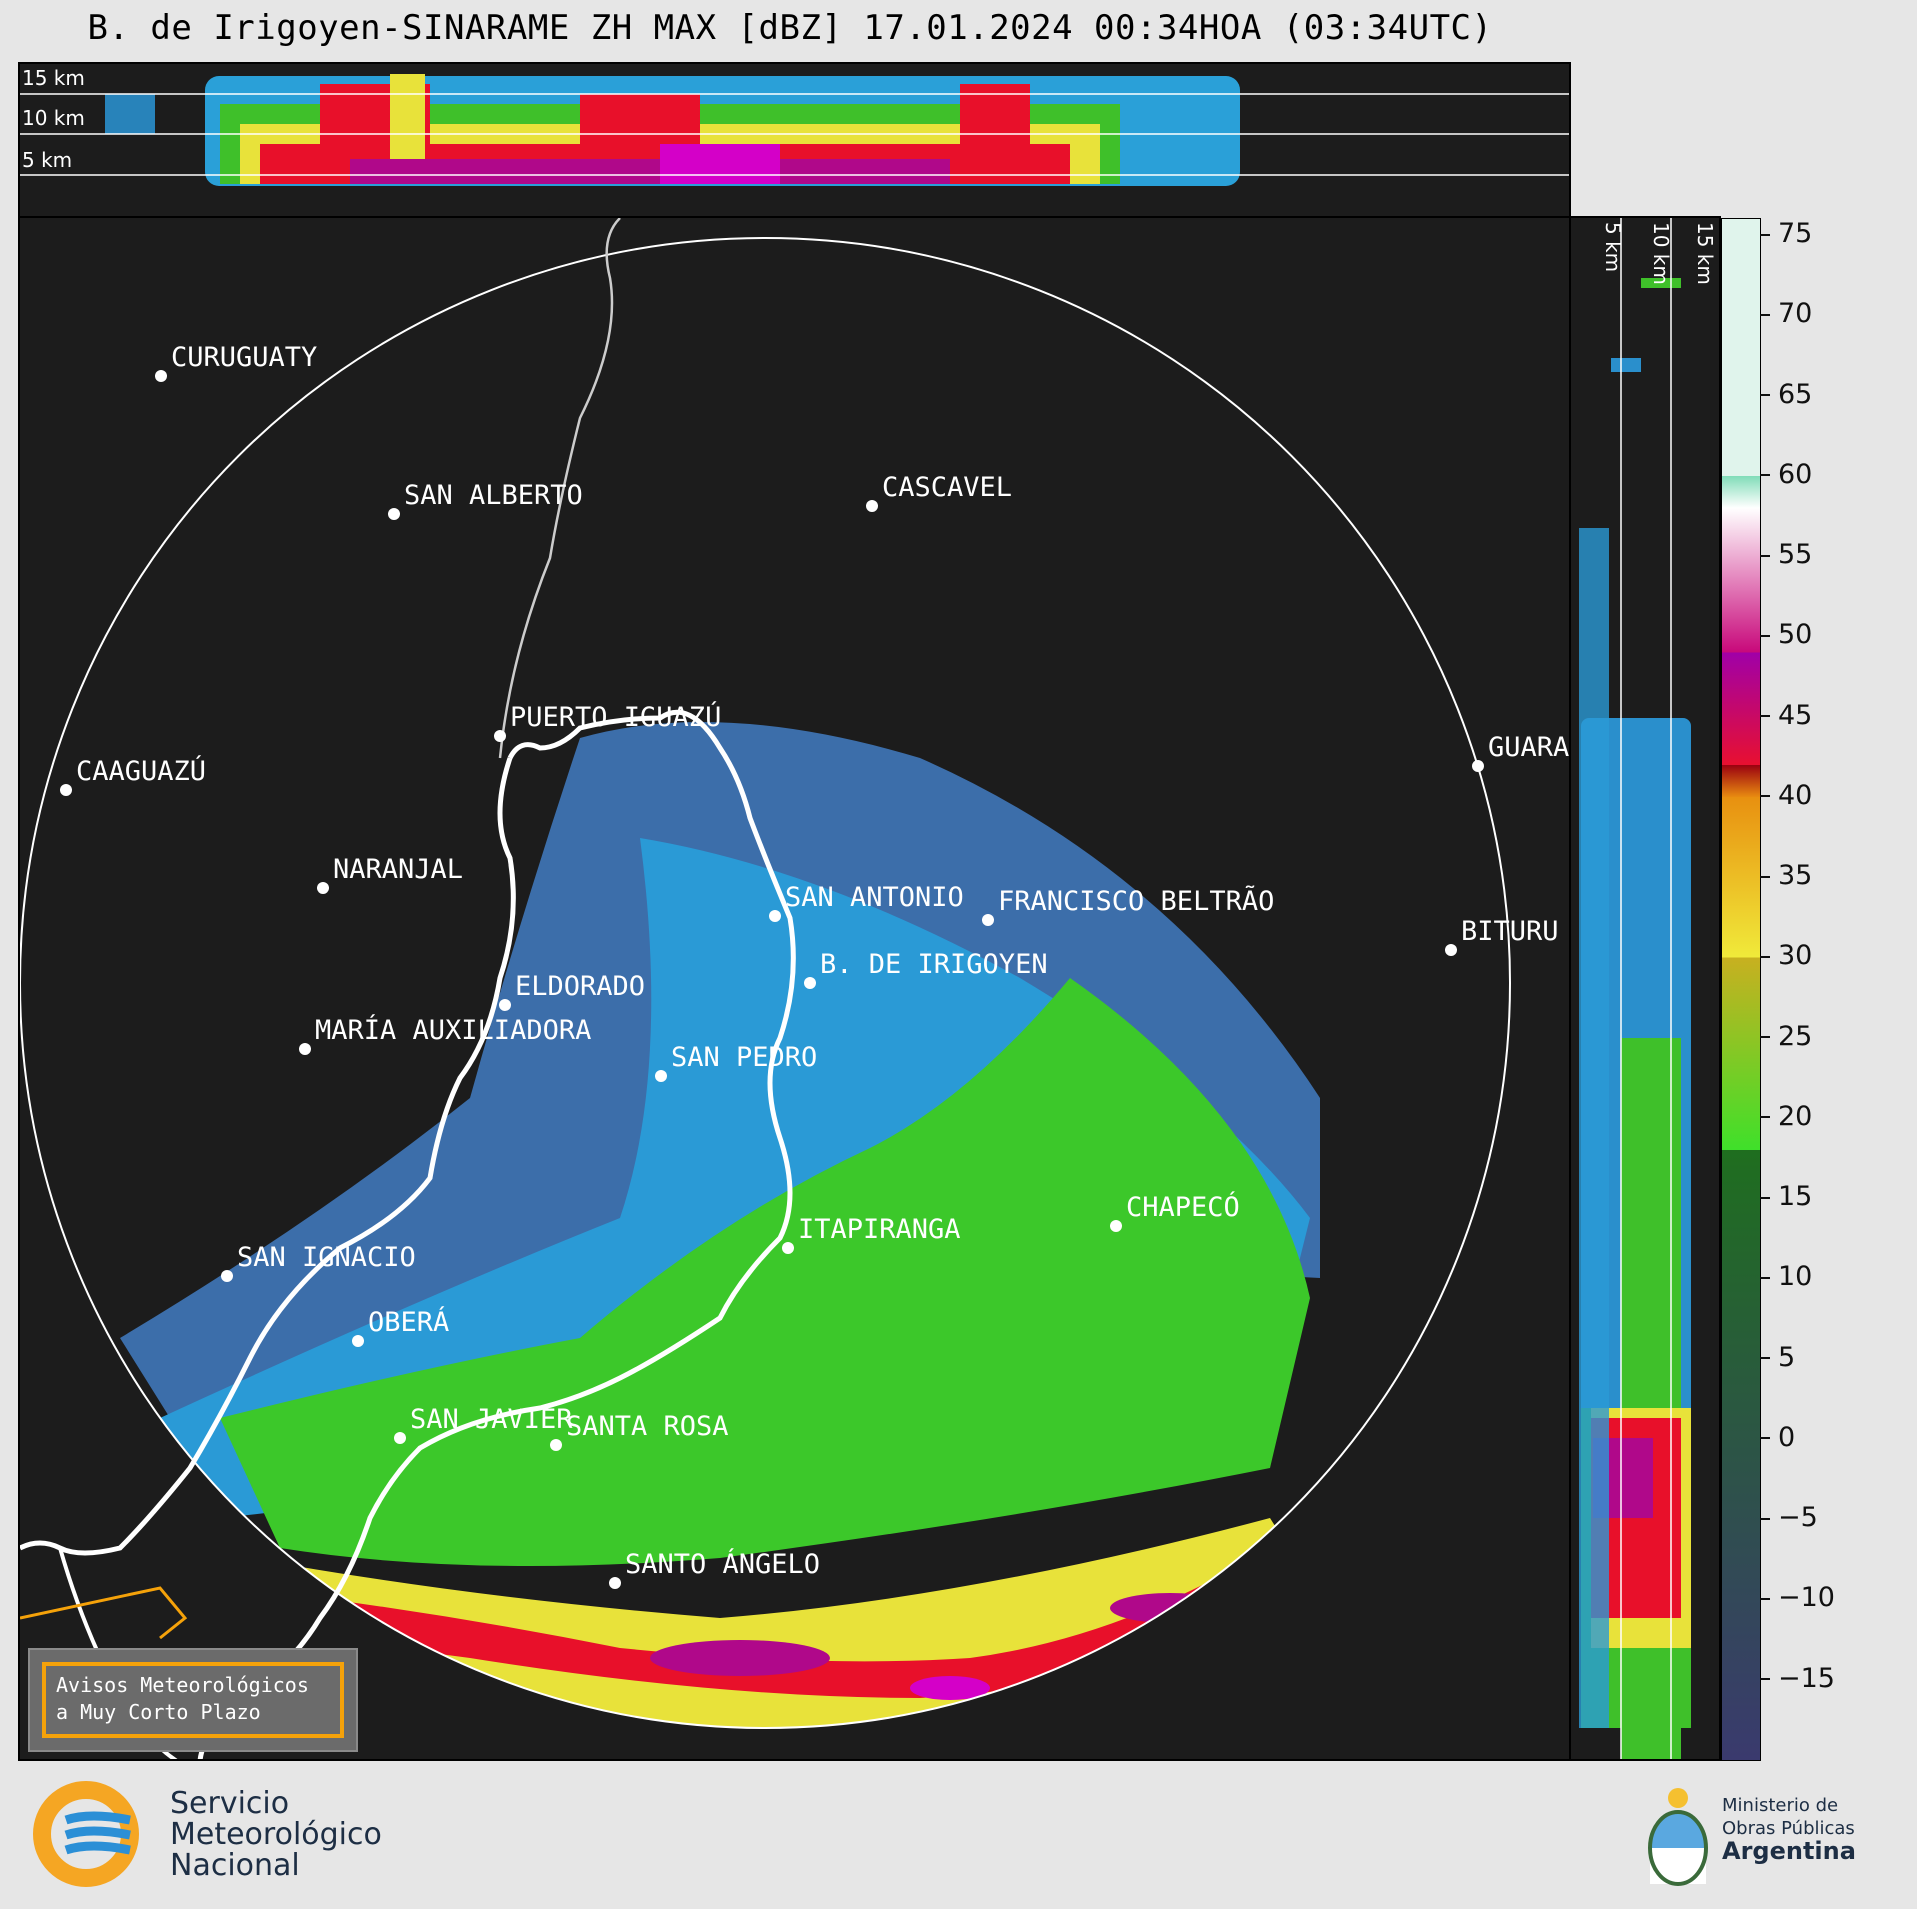 Image resolution: width=1917 pixels, height=1909 pixels. What do you see at coordinates (1820, 795) in the screenshot?
I see `colorbar-tick: 40` at bounding box center [1820, 795].